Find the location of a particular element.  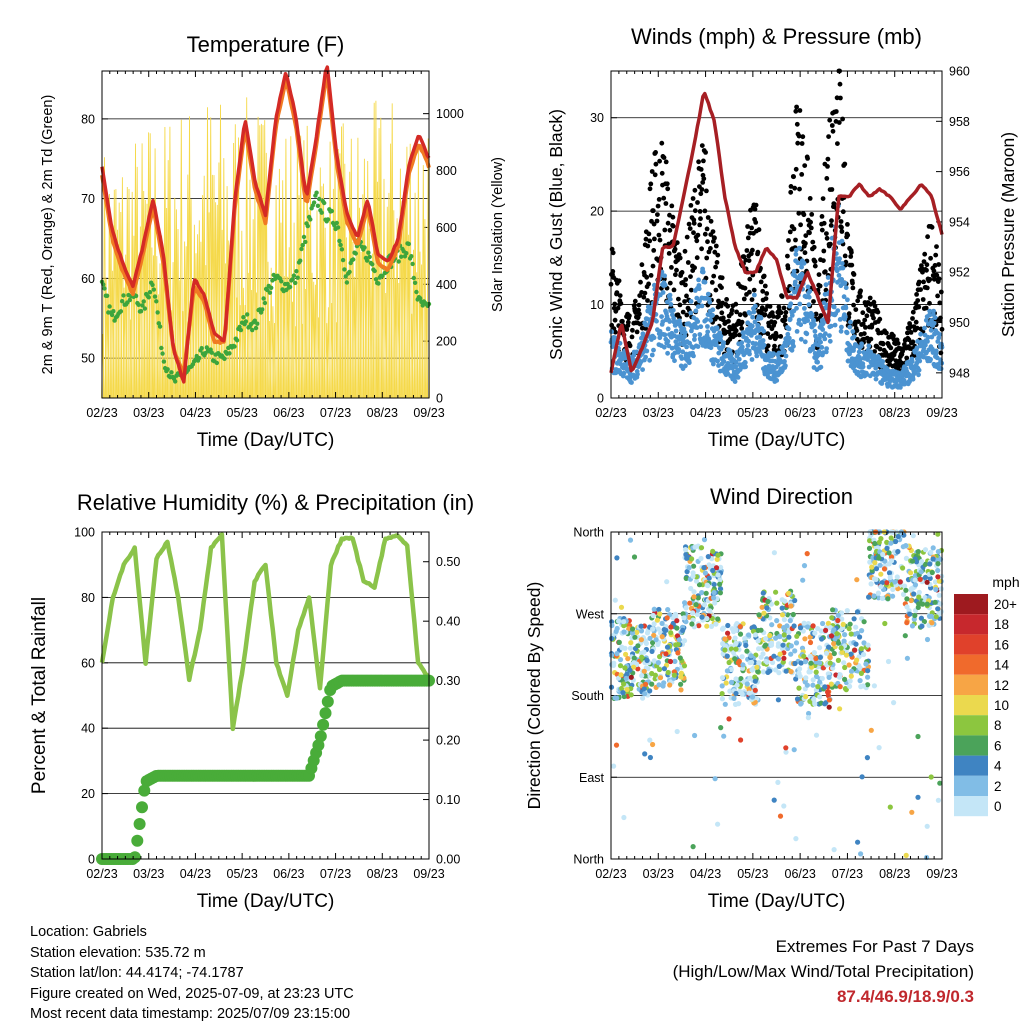

legend-label: 14 is located at coordinates (1002, 665).